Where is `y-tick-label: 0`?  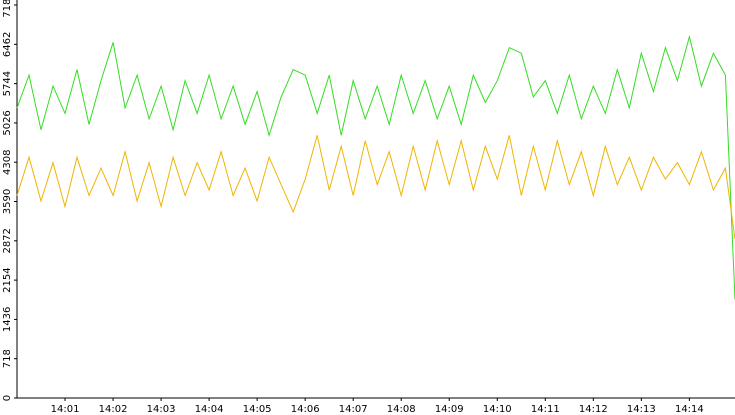
y-tick-label: 0 is located at coordinates (7, 398).